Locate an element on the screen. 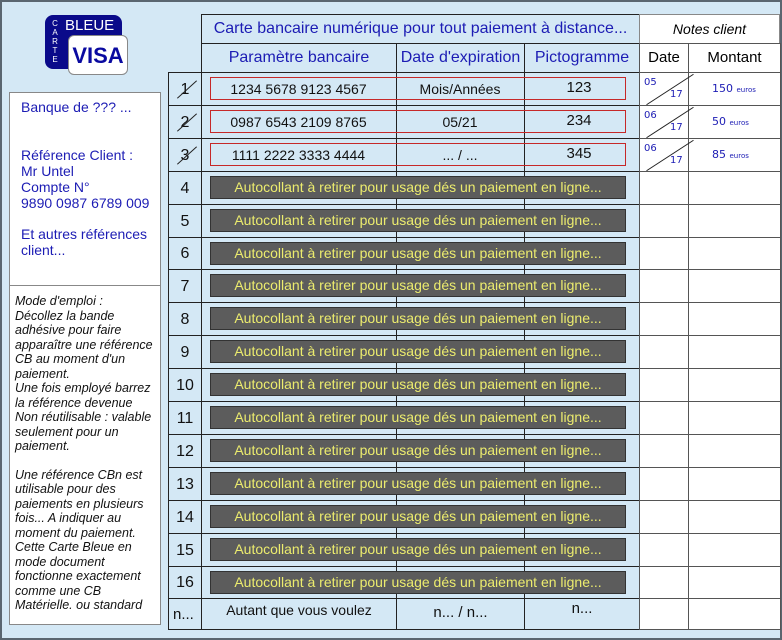 This screenshot has height=640, width=782. pictogram-code: 234 is located at coordinates (579, 120).